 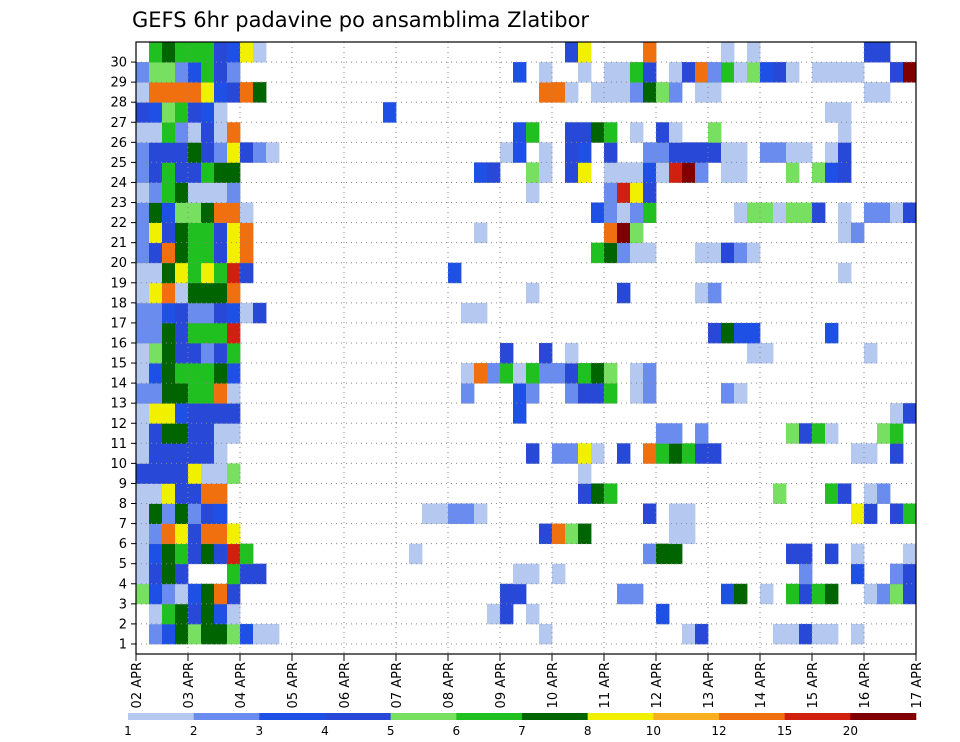 I want to click on x-tick-label: 04 APR, so click(x=241, y=685).